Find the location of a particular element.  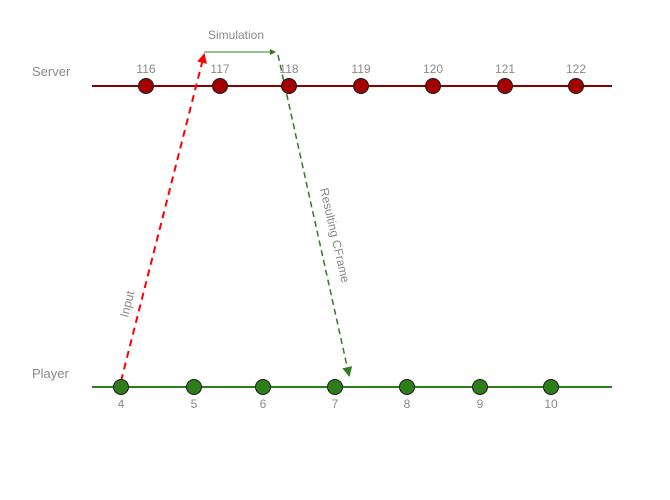

player-tick-label-4: 4 is located at coordinates (121, 404).